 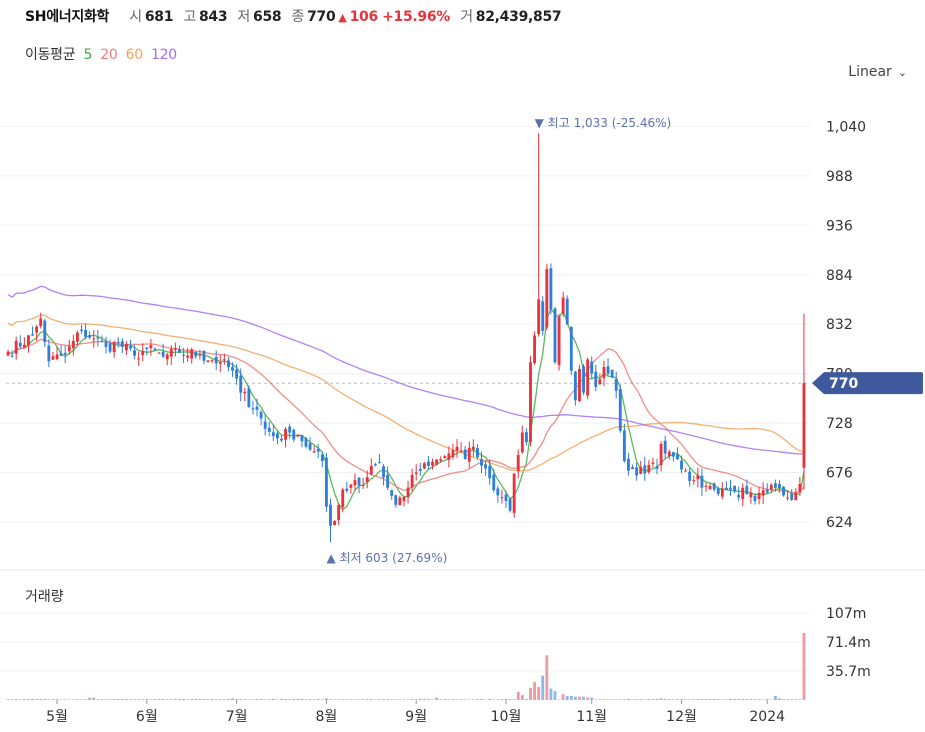 What do you see at coordinates (839, 424) in the screenshot?
I see `price-tick-label: 728` at bounding box center [839, 424].